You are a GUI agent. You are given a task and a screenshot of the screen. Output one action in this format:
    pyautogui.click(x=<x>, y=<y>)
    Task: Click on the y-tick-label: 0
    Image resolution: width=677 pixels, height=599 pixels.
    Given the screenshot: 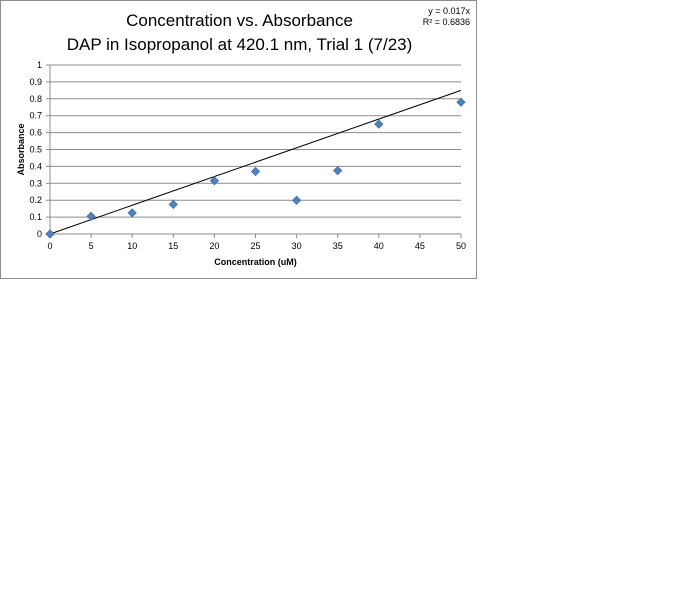 What is the action you would take?
    pyautogui.click(x=39, y=234)
    